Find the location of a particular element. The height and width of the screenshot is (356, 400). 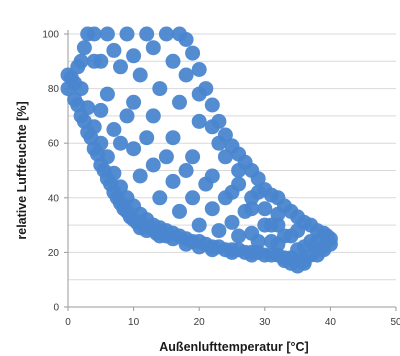

y-tick-label-0: 0 is located at coordinates (56, 308).